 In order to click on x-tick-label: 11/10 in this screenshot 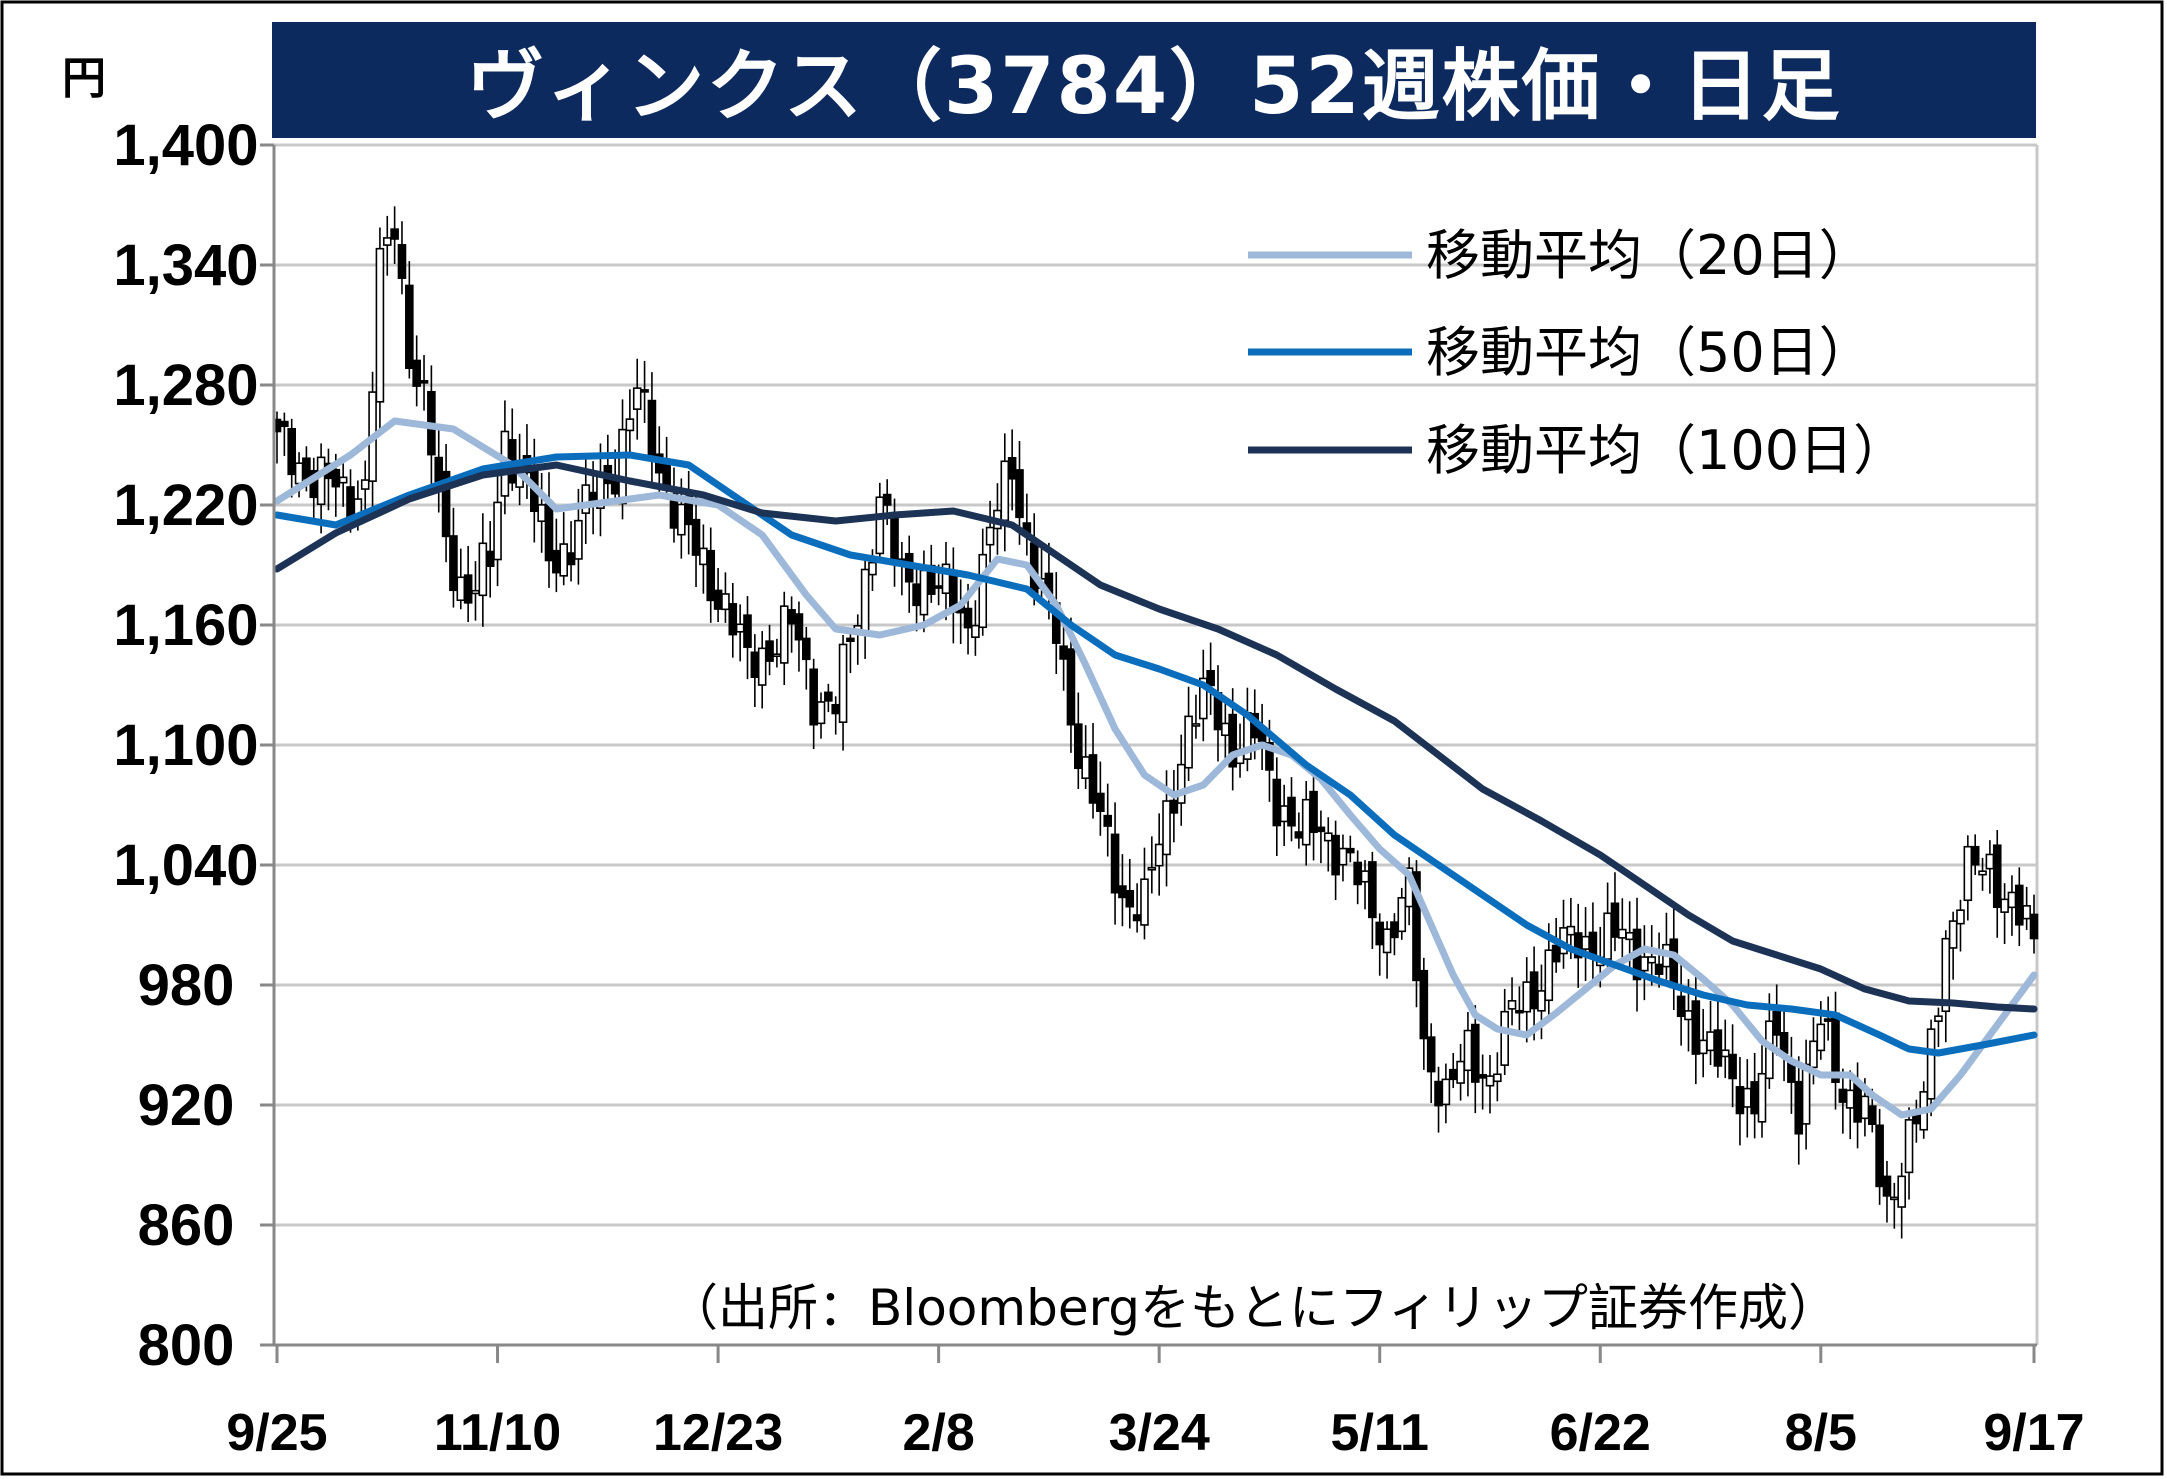, I will do `click(497, 1433)`.